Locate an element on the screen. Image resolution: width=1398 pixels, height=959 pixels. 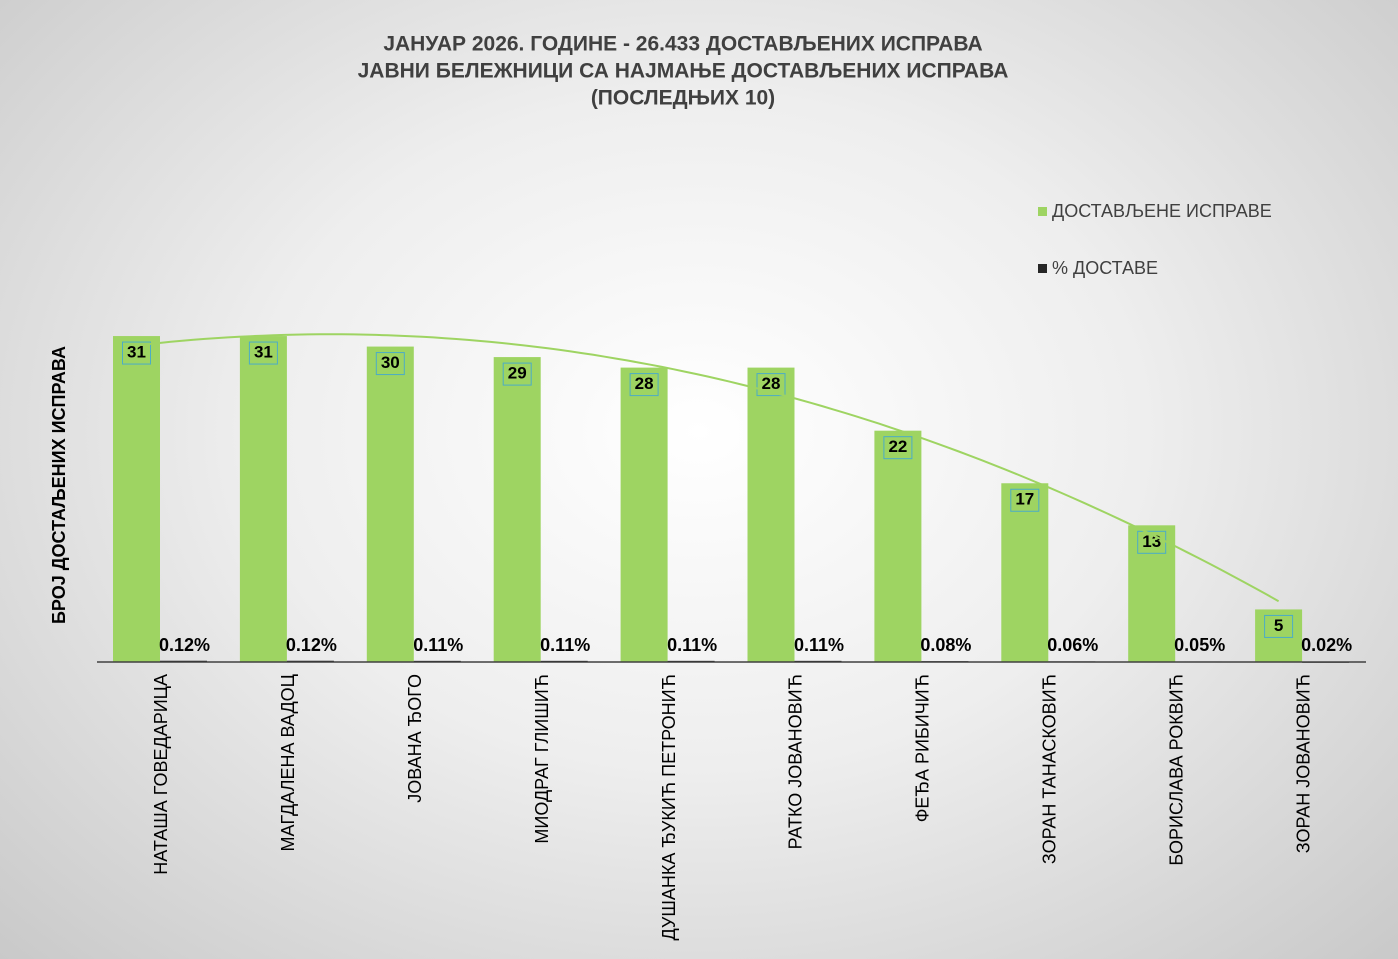
value-label: 0.05% is located at coordinates (1199, 645).